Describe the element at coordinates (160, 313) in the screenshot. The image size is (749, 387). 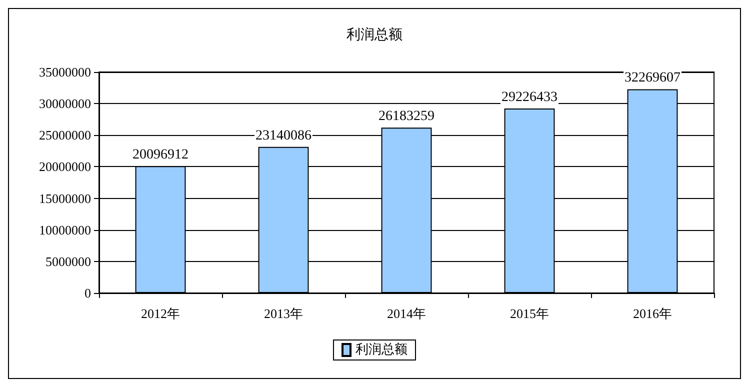
I see `x-tick-label: 2012年` at that location.